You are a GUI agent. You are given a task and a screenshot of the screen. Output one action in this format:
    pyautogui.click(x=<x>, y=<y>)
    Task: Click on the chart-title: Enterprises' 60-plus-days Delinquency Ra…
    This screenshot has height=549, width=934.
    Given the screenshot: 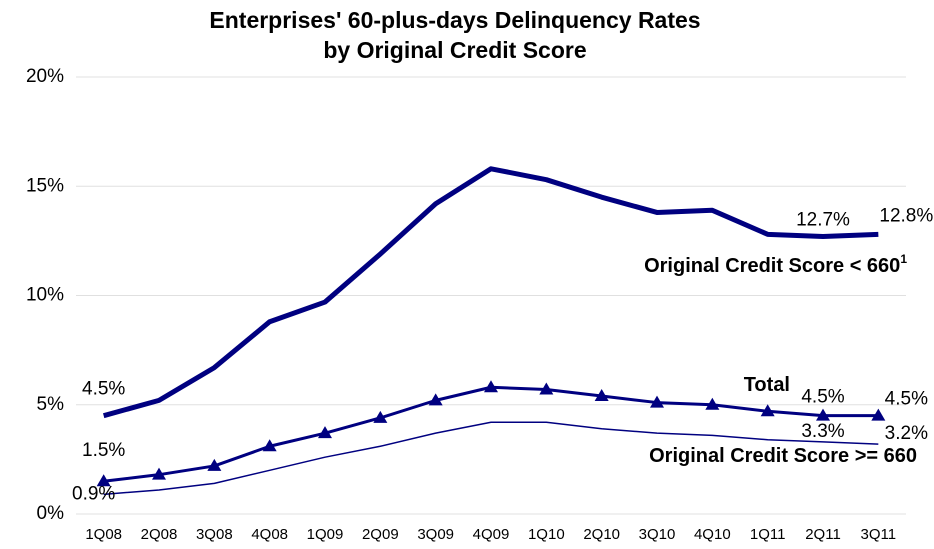 What is the action you would take?
    pyautogui.click(x=454, y=20)
    